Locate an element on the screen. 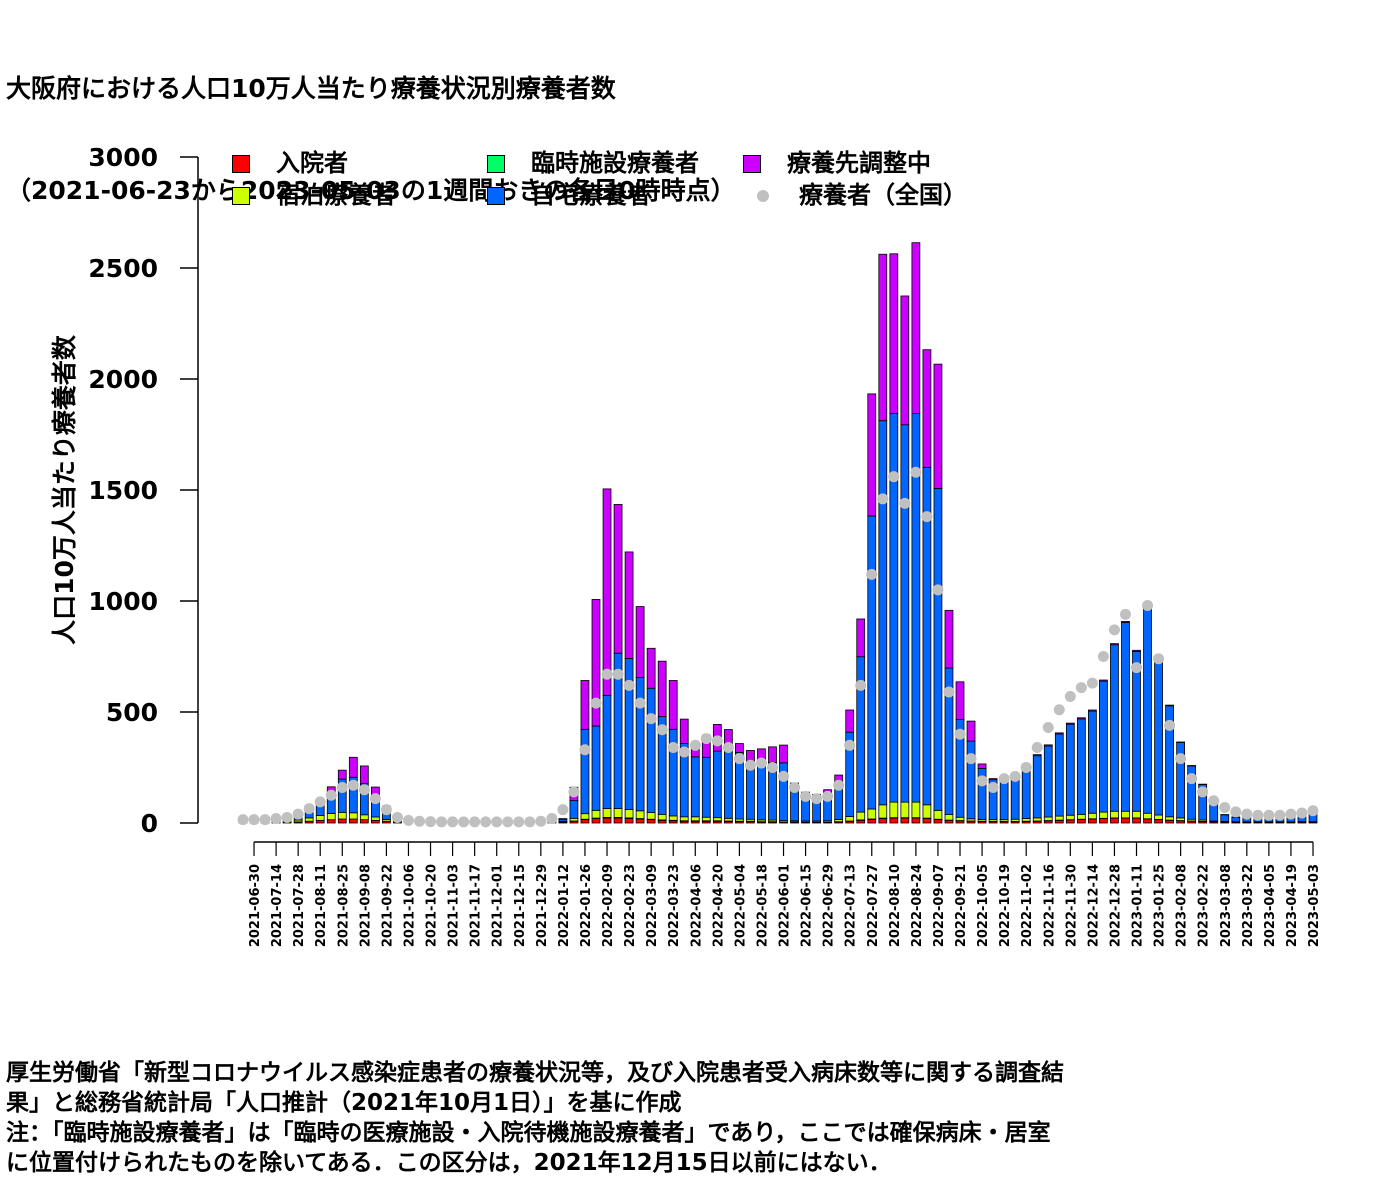 This screenshot has height=1200, width=1400. legend-item-home: 自宅療養者 is located at coordinates (569, 192).